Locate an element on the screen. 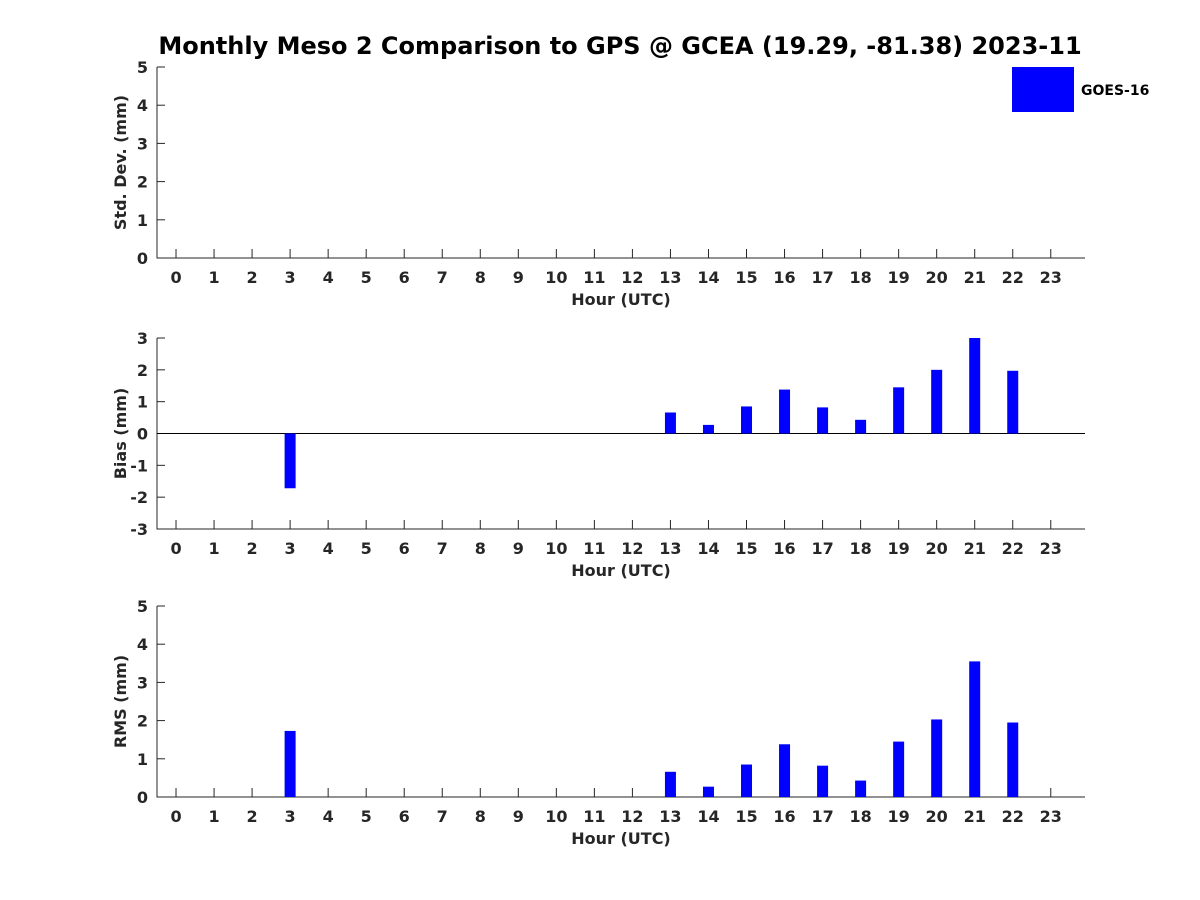  y-axis-label: Bias (mm) is located at coordinates (120, 434).